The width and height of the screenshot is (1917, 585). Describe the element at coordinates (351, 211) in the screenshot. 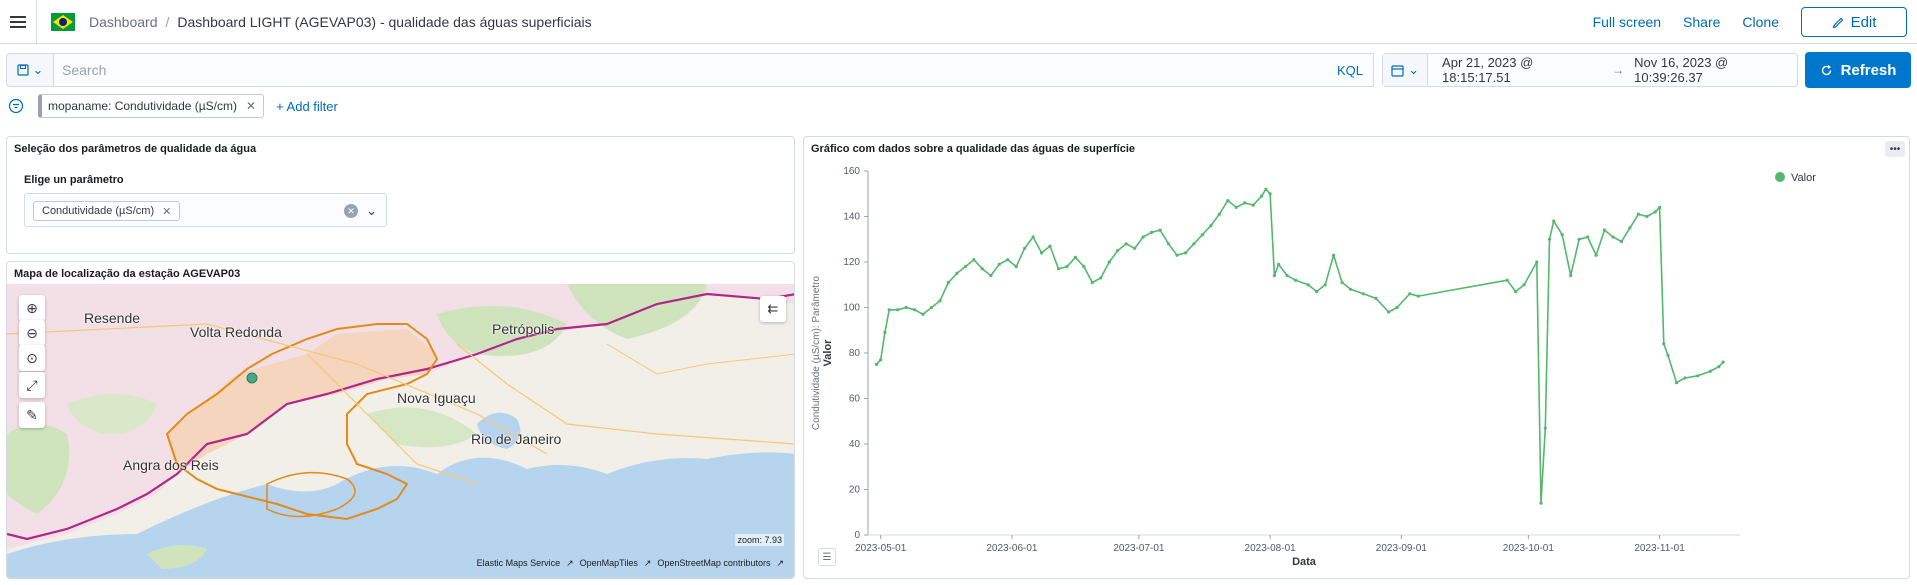

I see `clear-icon: ✕` at that location.